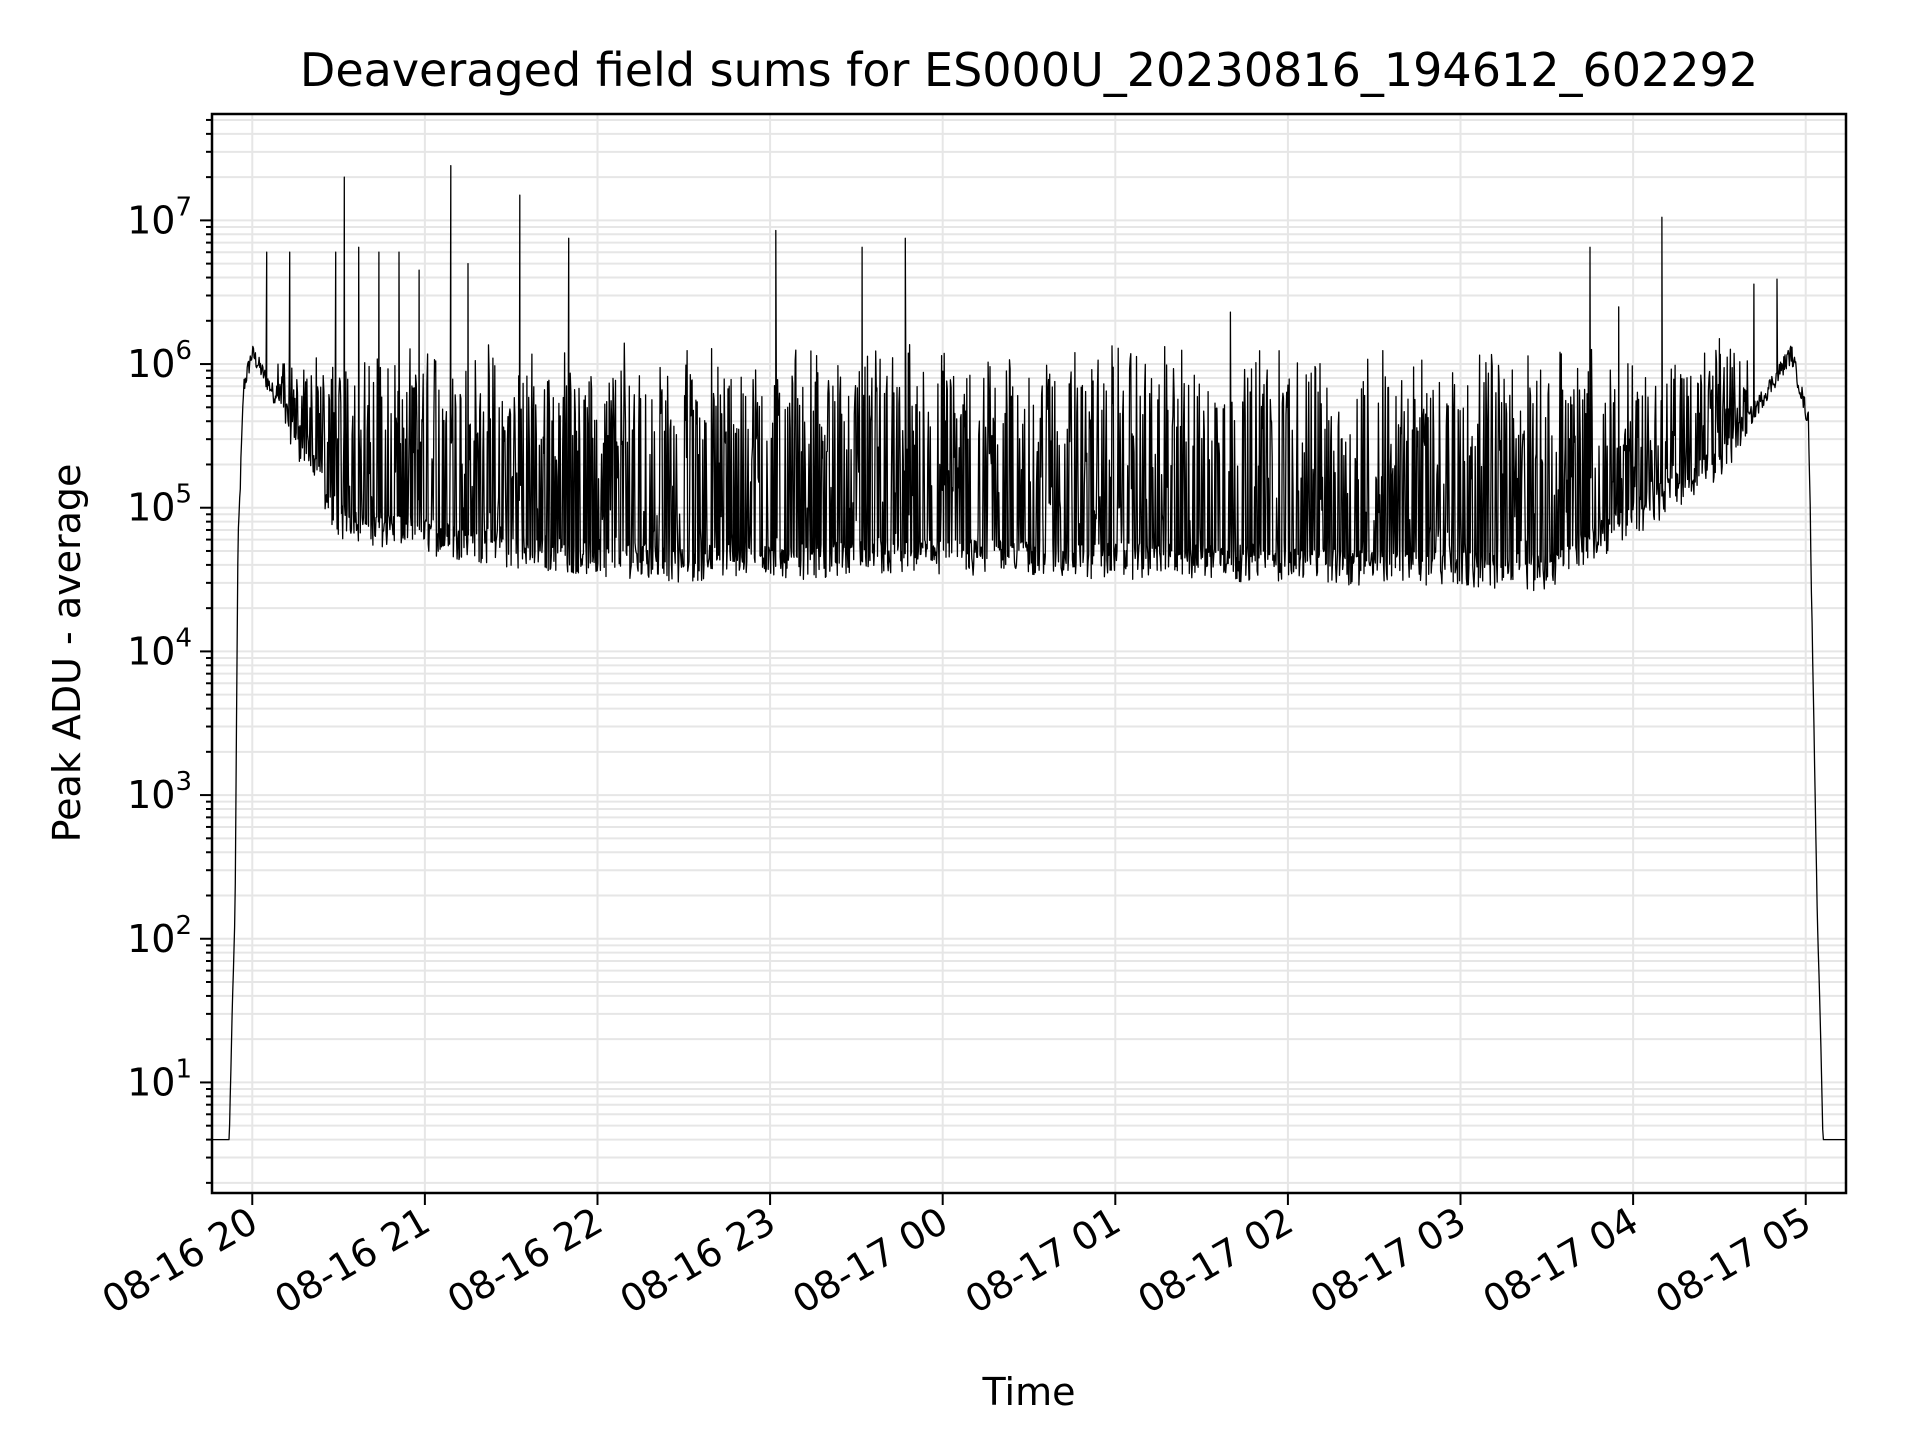 This screenshot has width=1920, height=1440. Describe the element at coordinates (352, 1261) in the screenshot. I see `x-tick-label: 08-16 21` at that location.